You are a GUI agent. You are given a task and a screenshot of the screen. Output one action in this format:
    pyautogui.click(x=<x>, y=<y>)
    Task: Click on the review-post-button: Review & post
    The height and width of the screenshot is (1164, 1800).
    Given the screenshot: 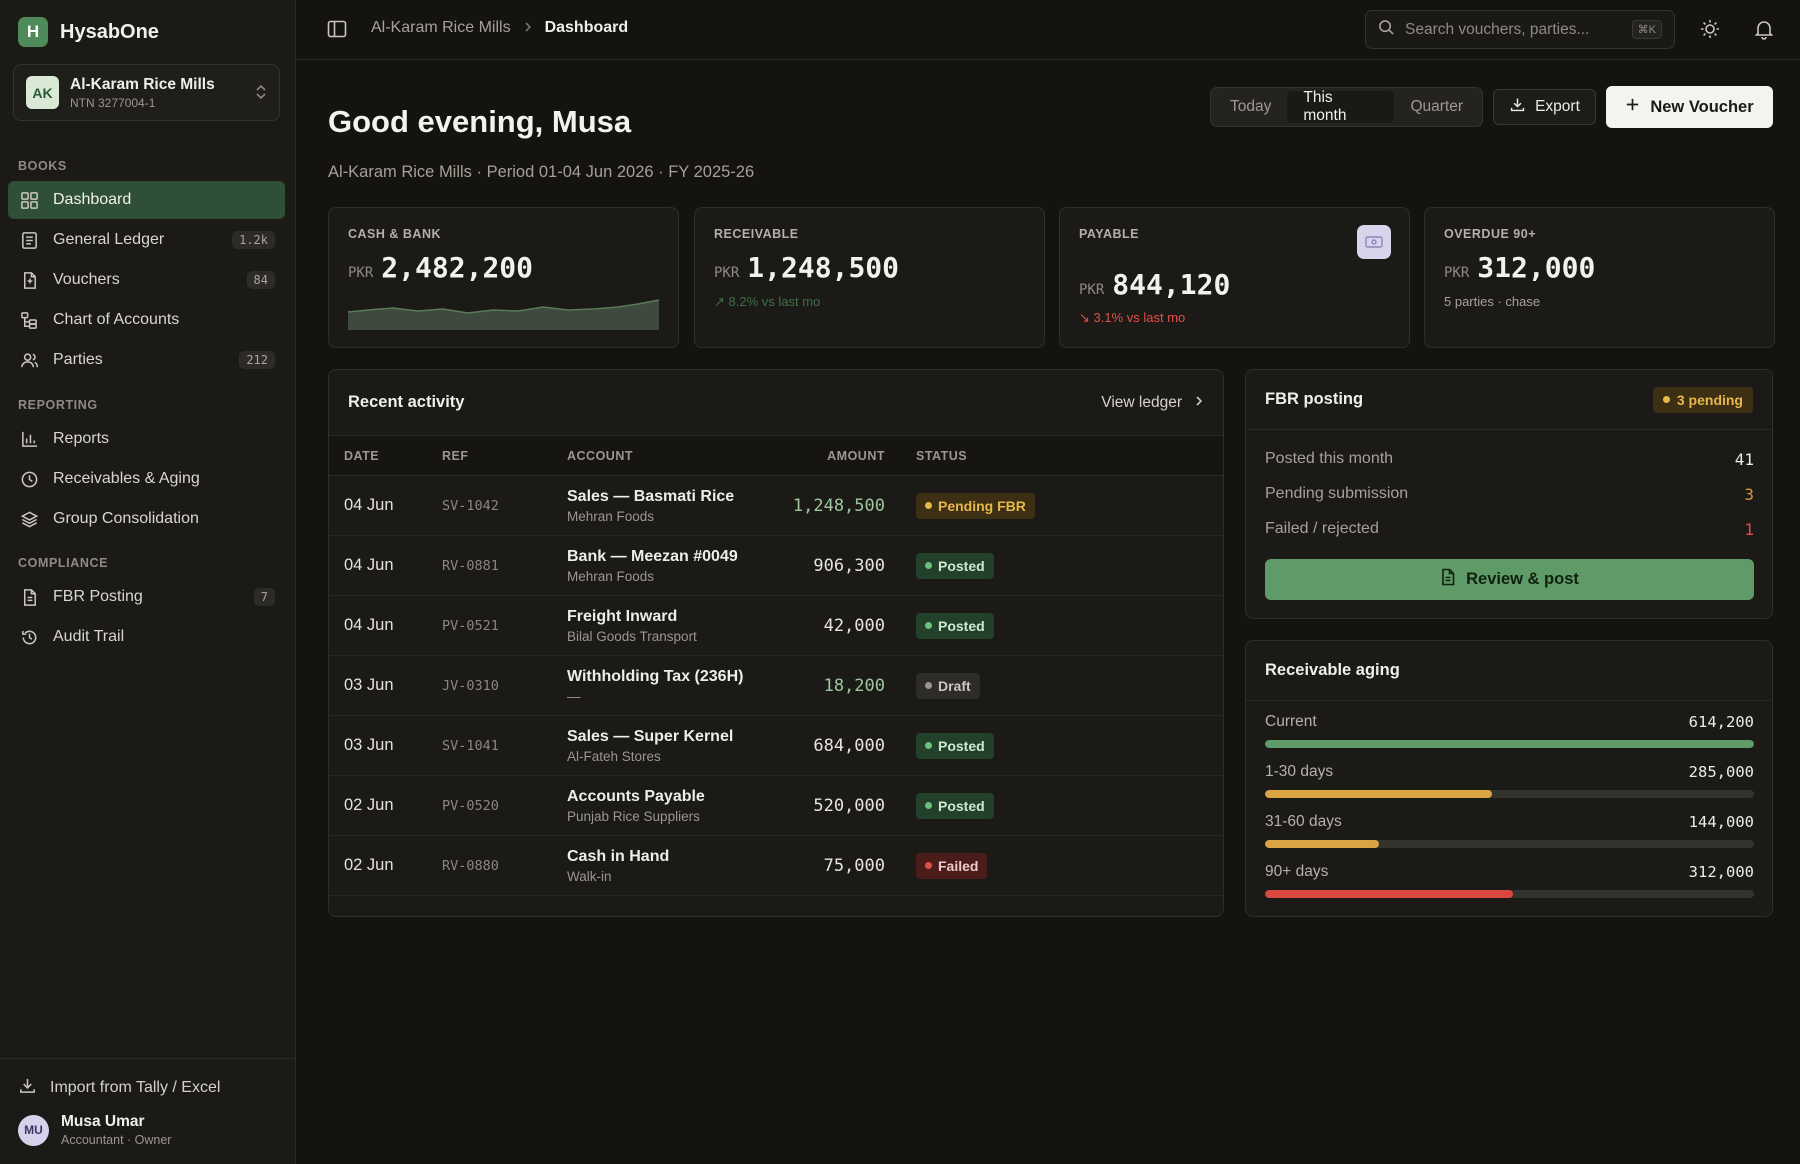 What is the action you would take?
    pyautogui.click(x=1509, y=579)
    